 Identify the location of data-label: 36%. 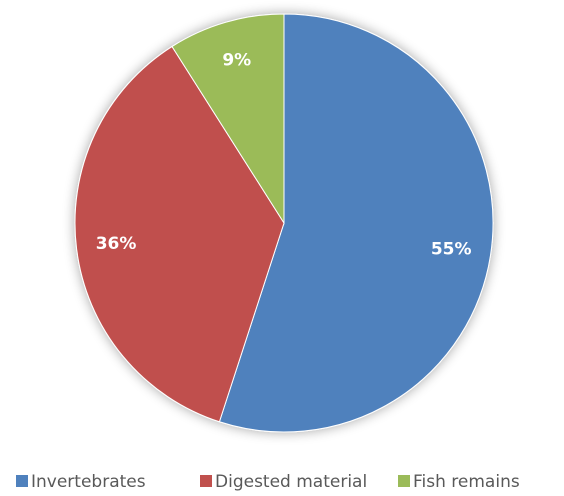
(116, 244).